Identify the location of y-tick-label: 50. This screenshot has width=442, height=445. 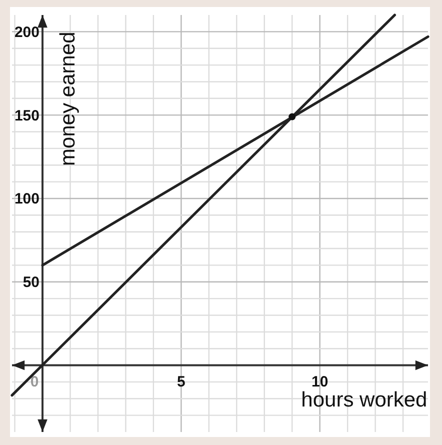
(31, 283).